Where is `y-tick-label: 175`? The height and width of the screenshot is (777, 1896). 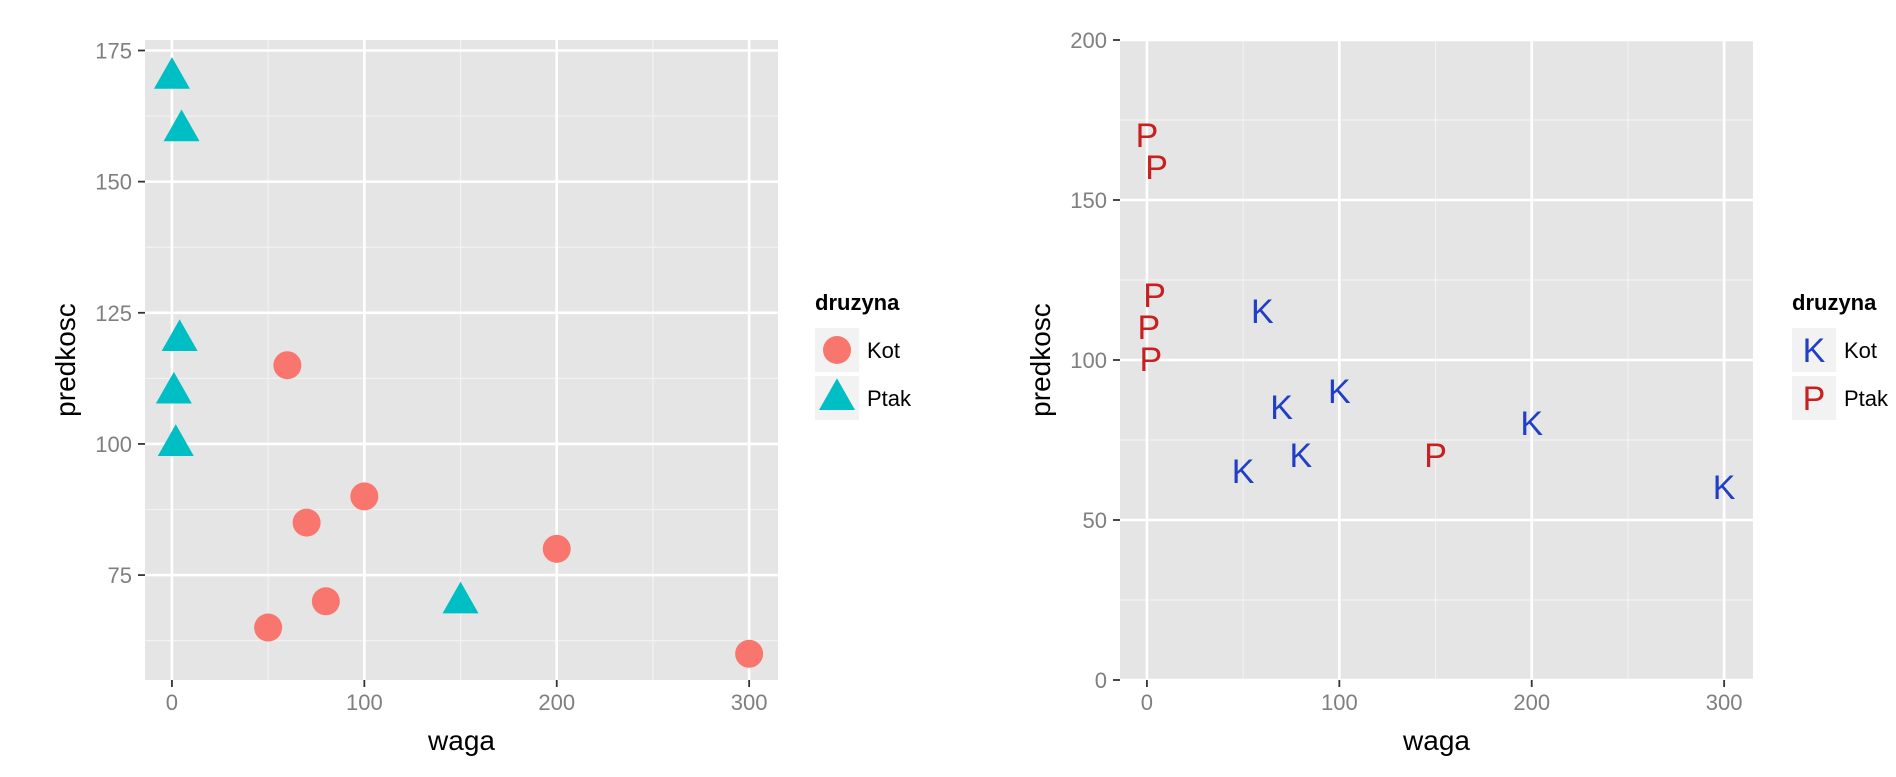
y-tick-label: 175 is located at coordinates (113, 50).